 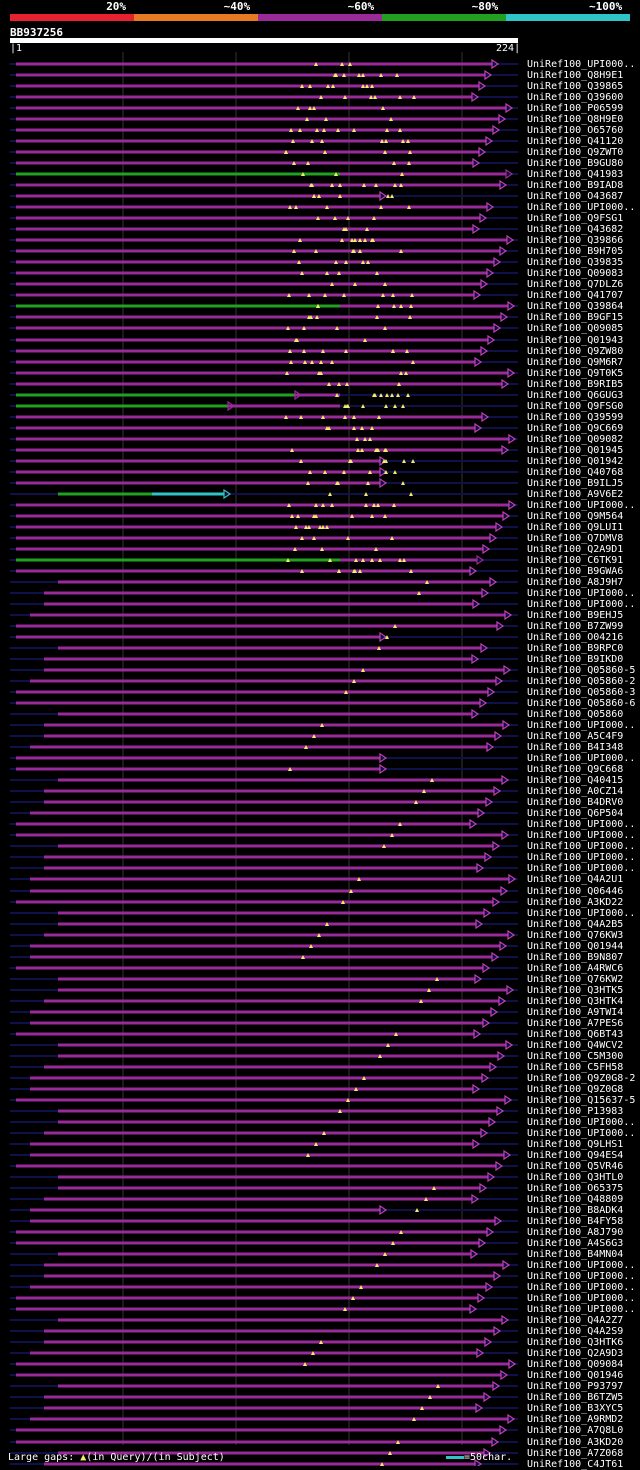 What do you see at coordinates (575, 218) in the screenshot?
I see `hit-label: UniRef100_Q9FSG1` at bounding box center [575, 218].